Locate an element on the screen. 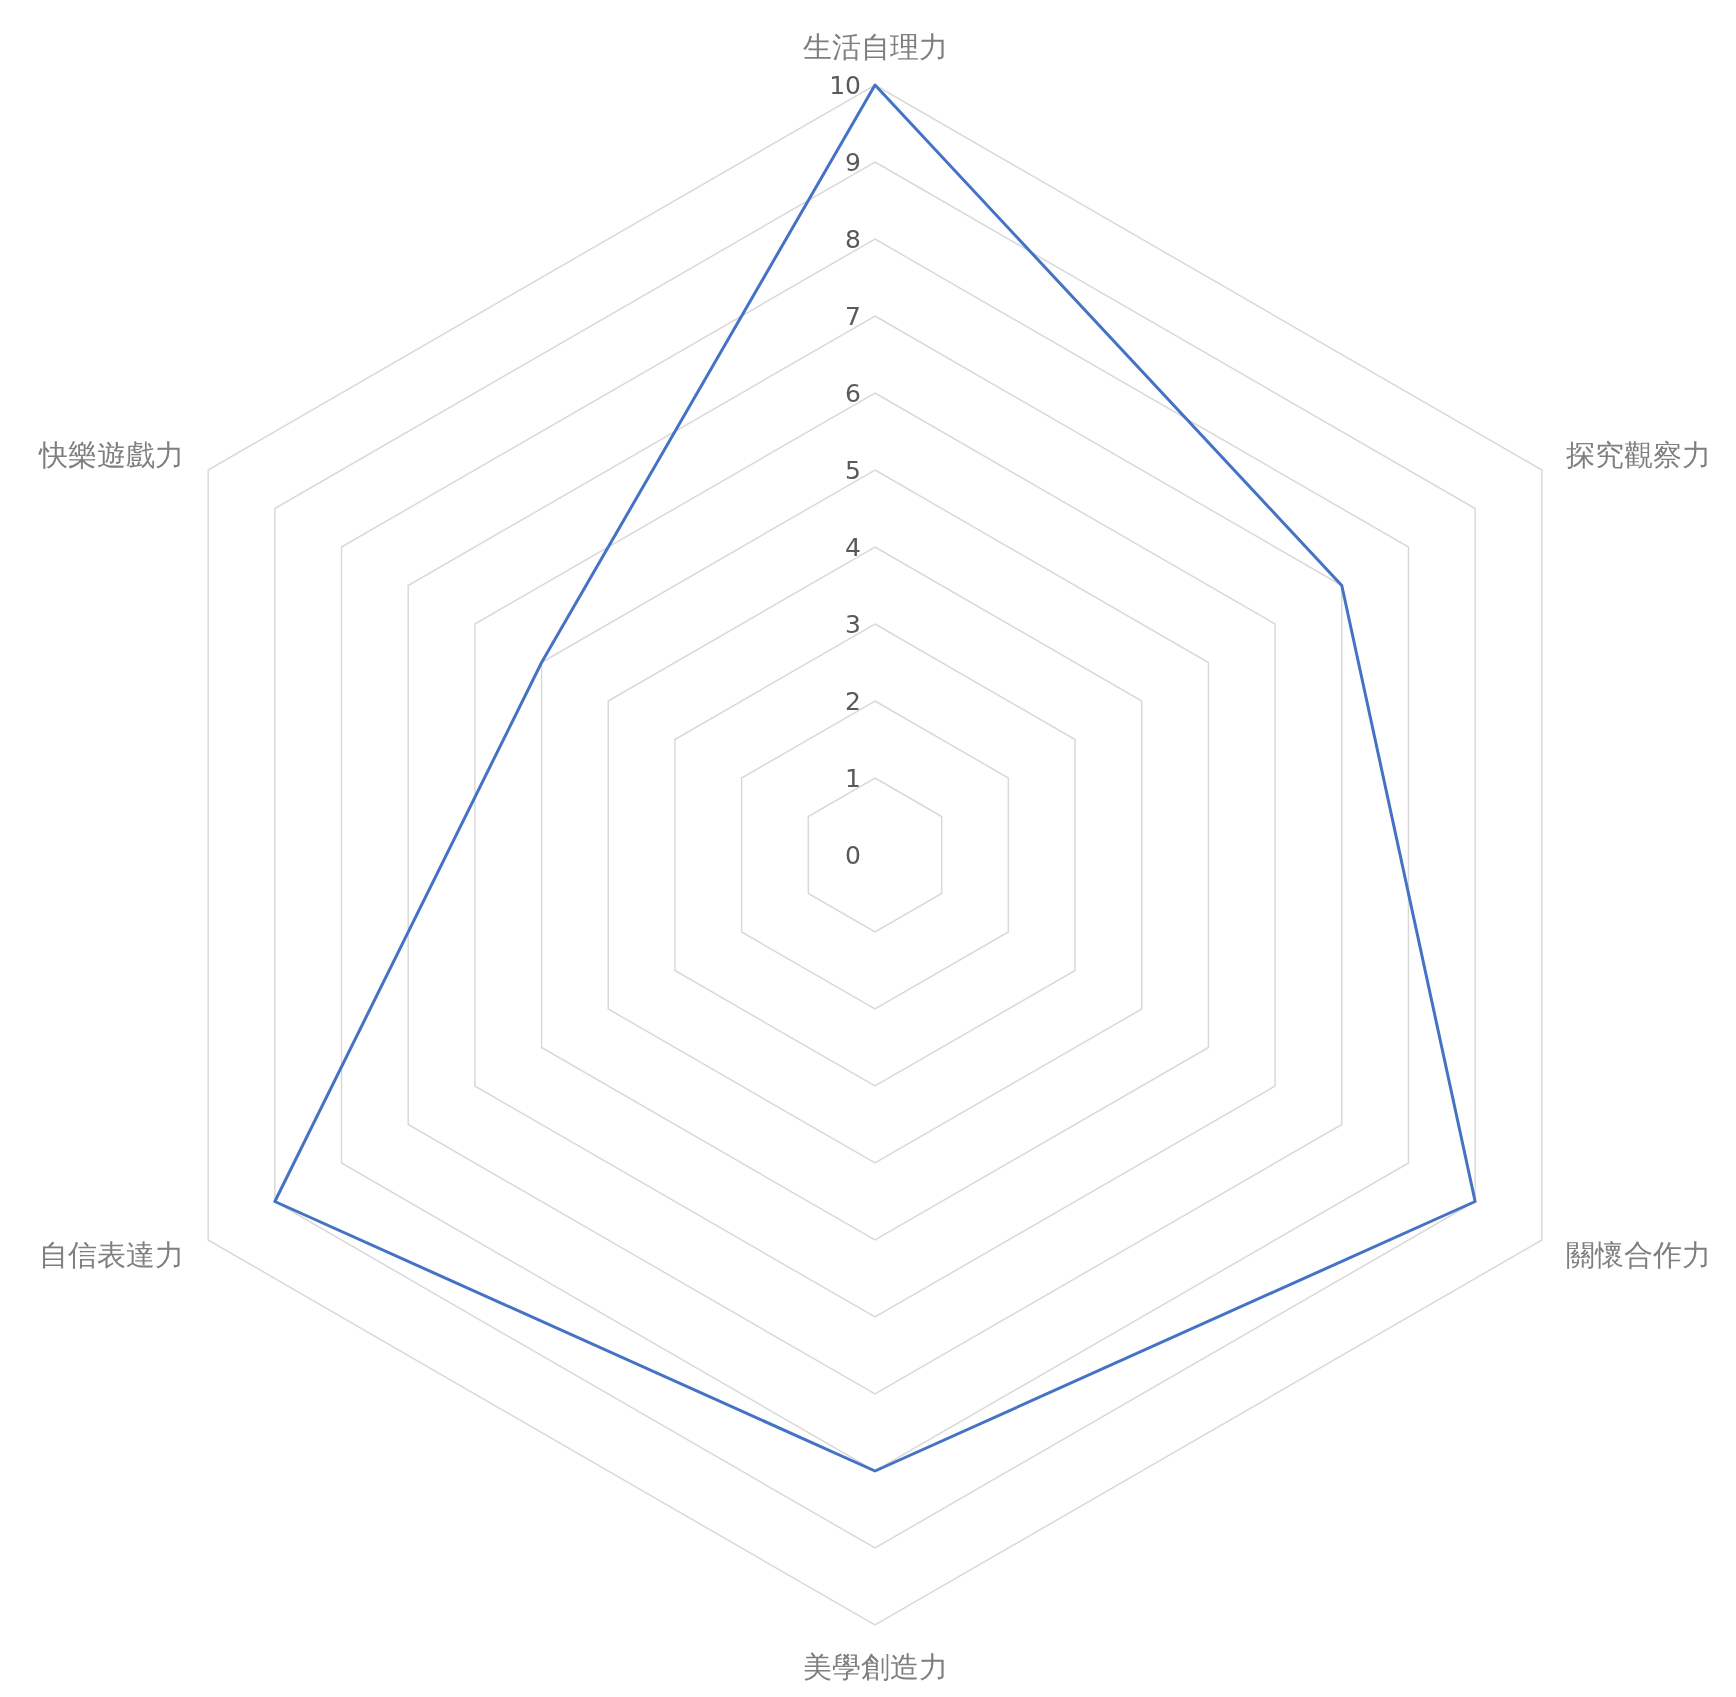 The image size is (1736, 1697). y-tick-label: 0 is located at coordinates (853, 855).